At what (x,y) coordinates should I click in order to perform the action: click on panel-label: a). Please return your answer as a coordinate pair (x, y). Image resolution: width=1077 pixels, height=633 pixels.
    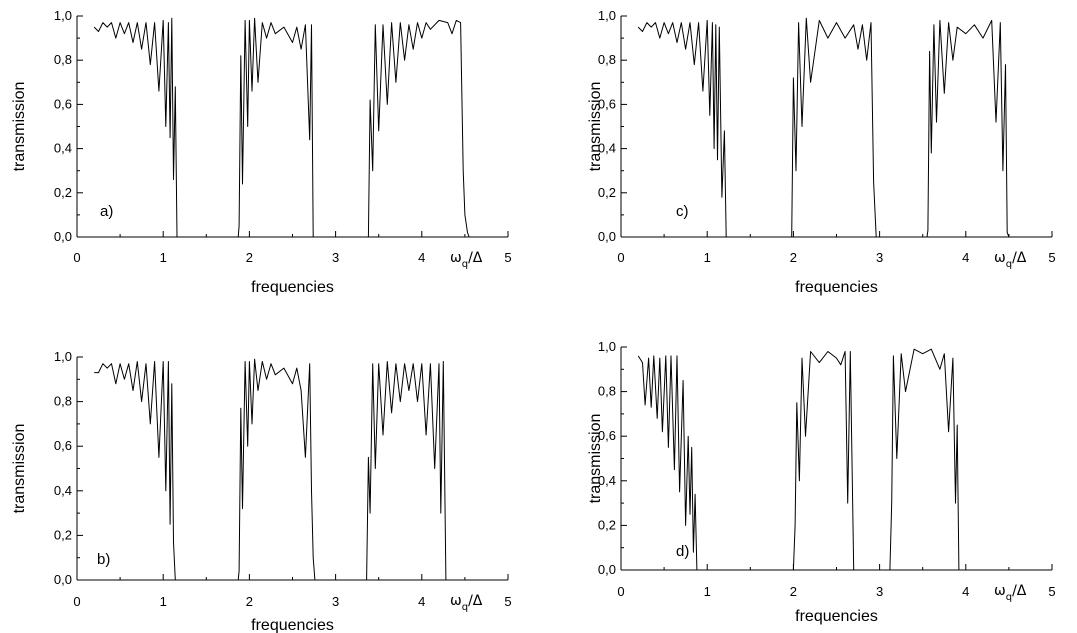
    Looking at the image, I should click on (106, 211).